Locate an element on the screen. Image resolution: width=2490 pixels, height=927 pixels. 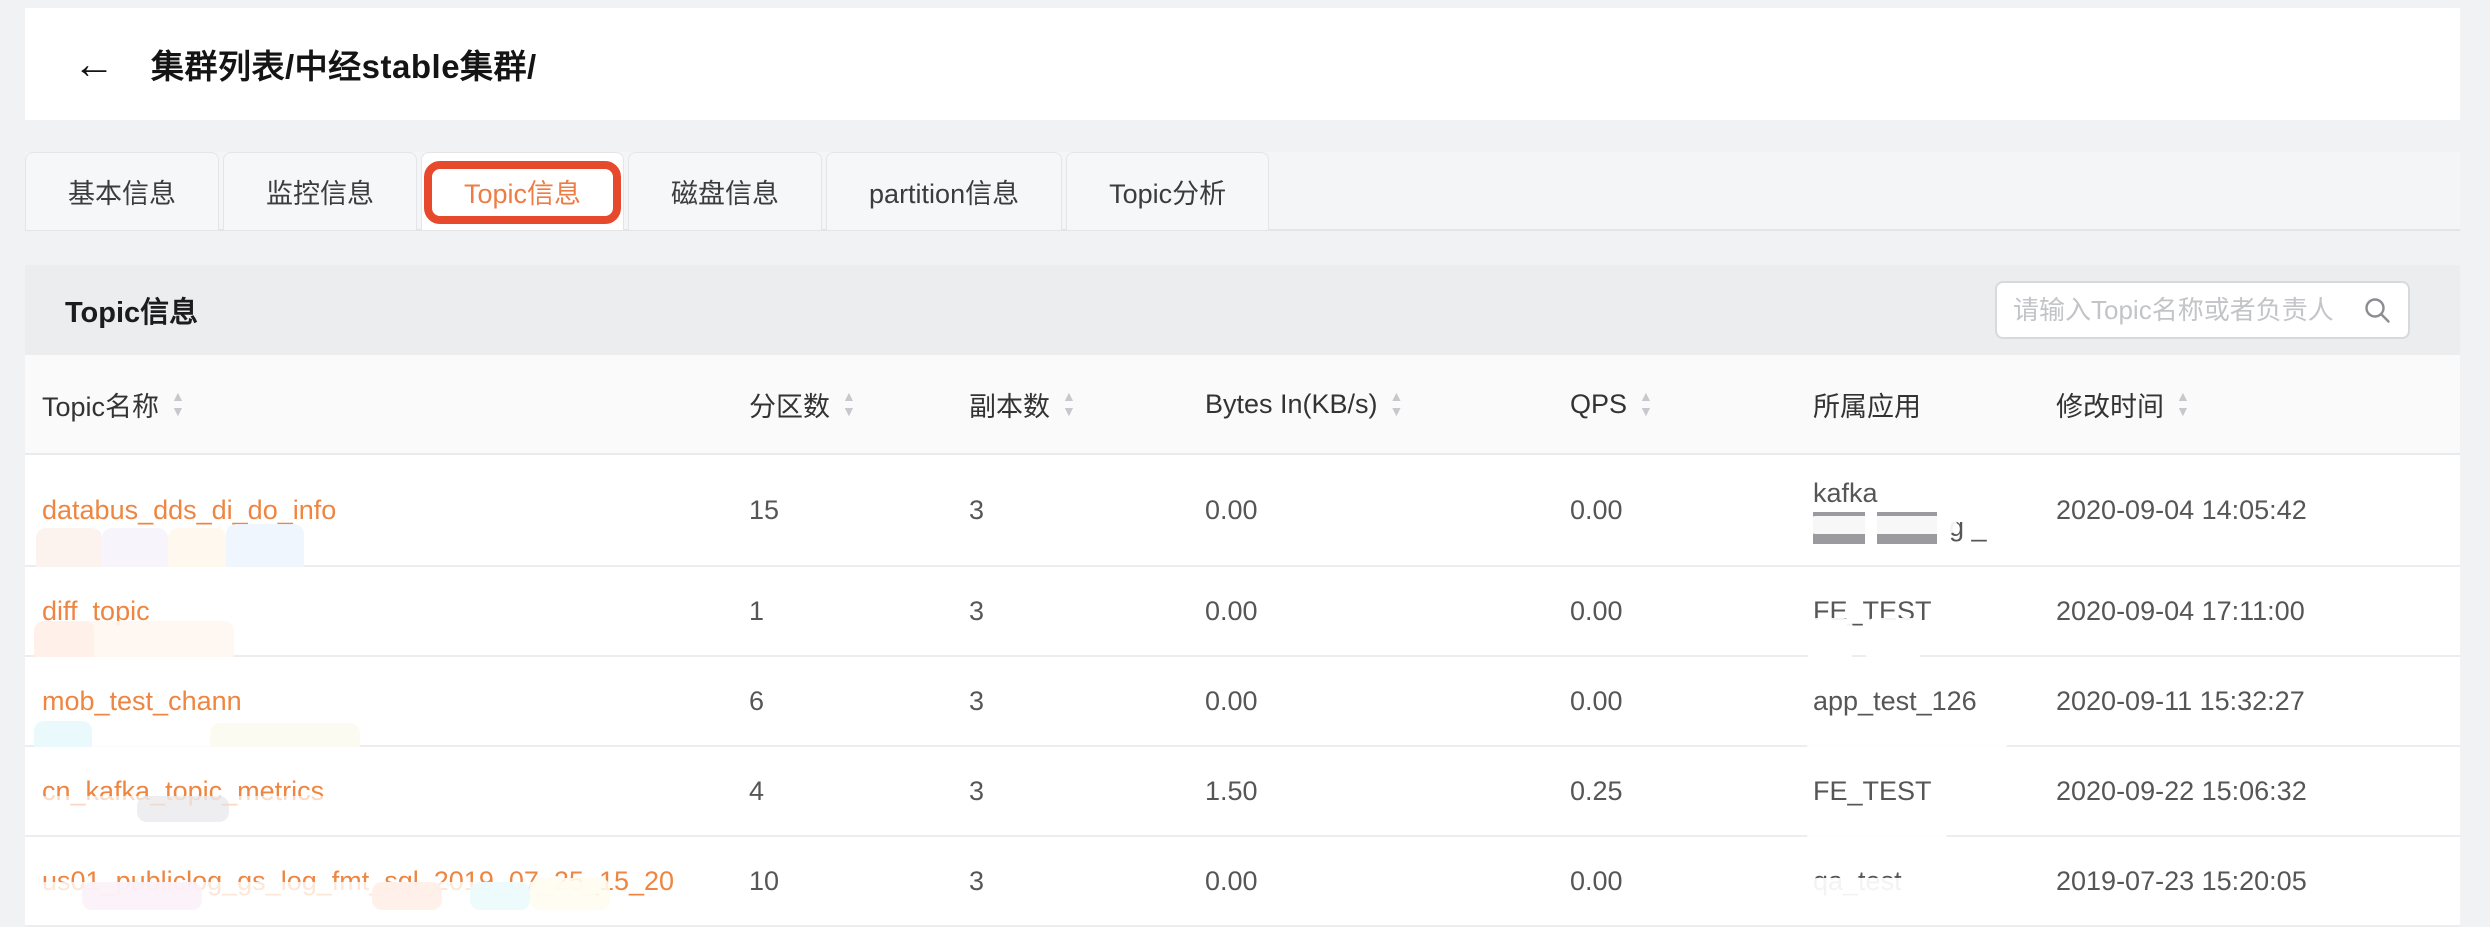
tab-topic-info: Topic信息 is located at coordinates (523, 191).